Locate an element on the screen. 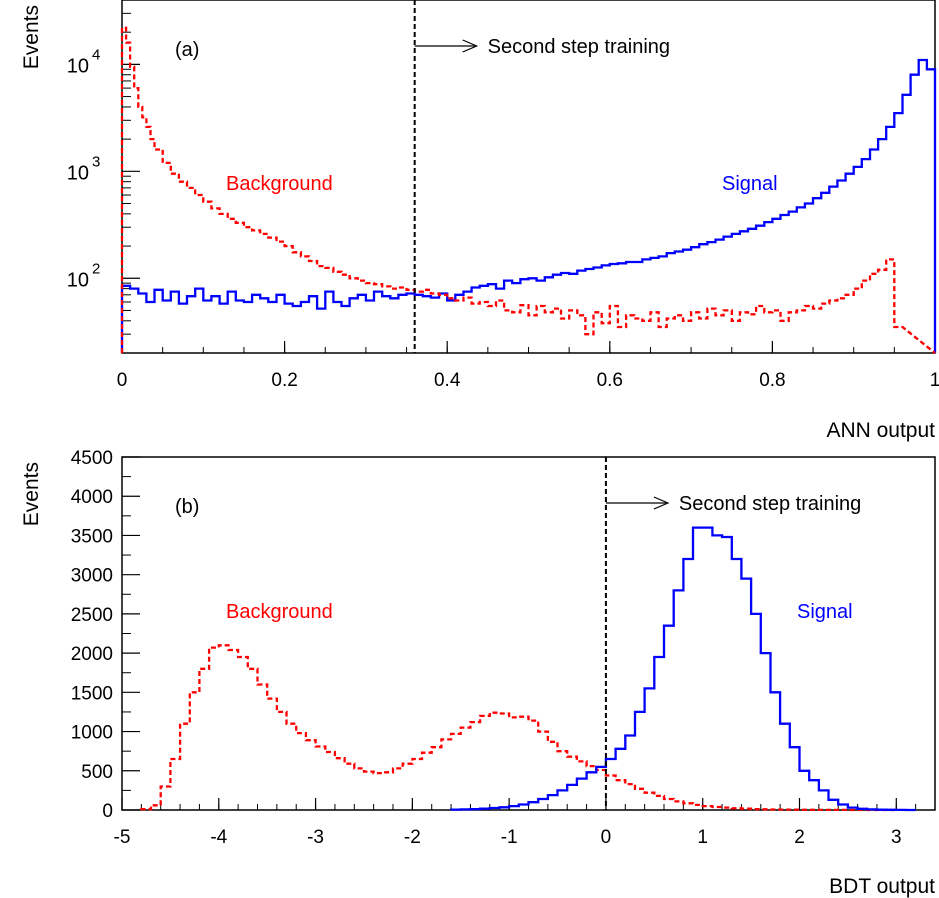 The width and height of the screenshot is (939, 898). y-tick-label: 4000 is located at coordinates (92, 497).